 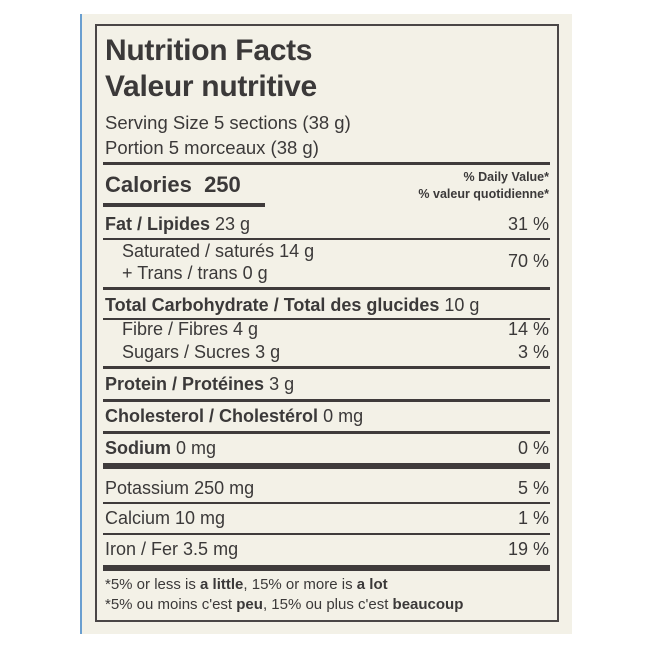 What do you see at coordinates (327, 448) in the screenshot?
I see `nutrient-row-sodium: Sodium 0 mg 0 %` at bounding box center [327, 448].